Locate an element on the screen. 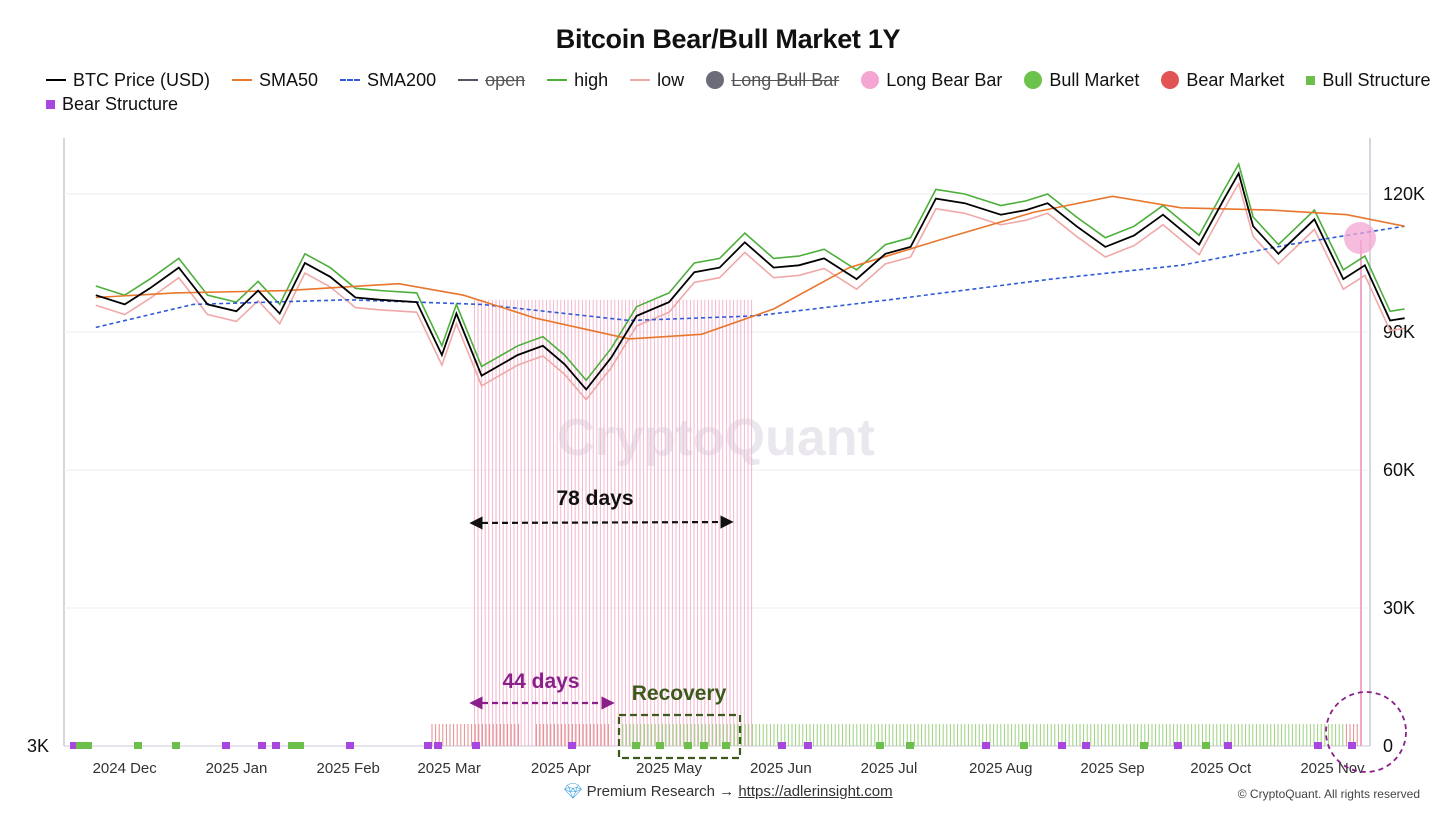 The height and width of the screenshot is (819, 1456). legend-item-long-bear-bar: Long Bear Bar is located at coordinates (931, 80).